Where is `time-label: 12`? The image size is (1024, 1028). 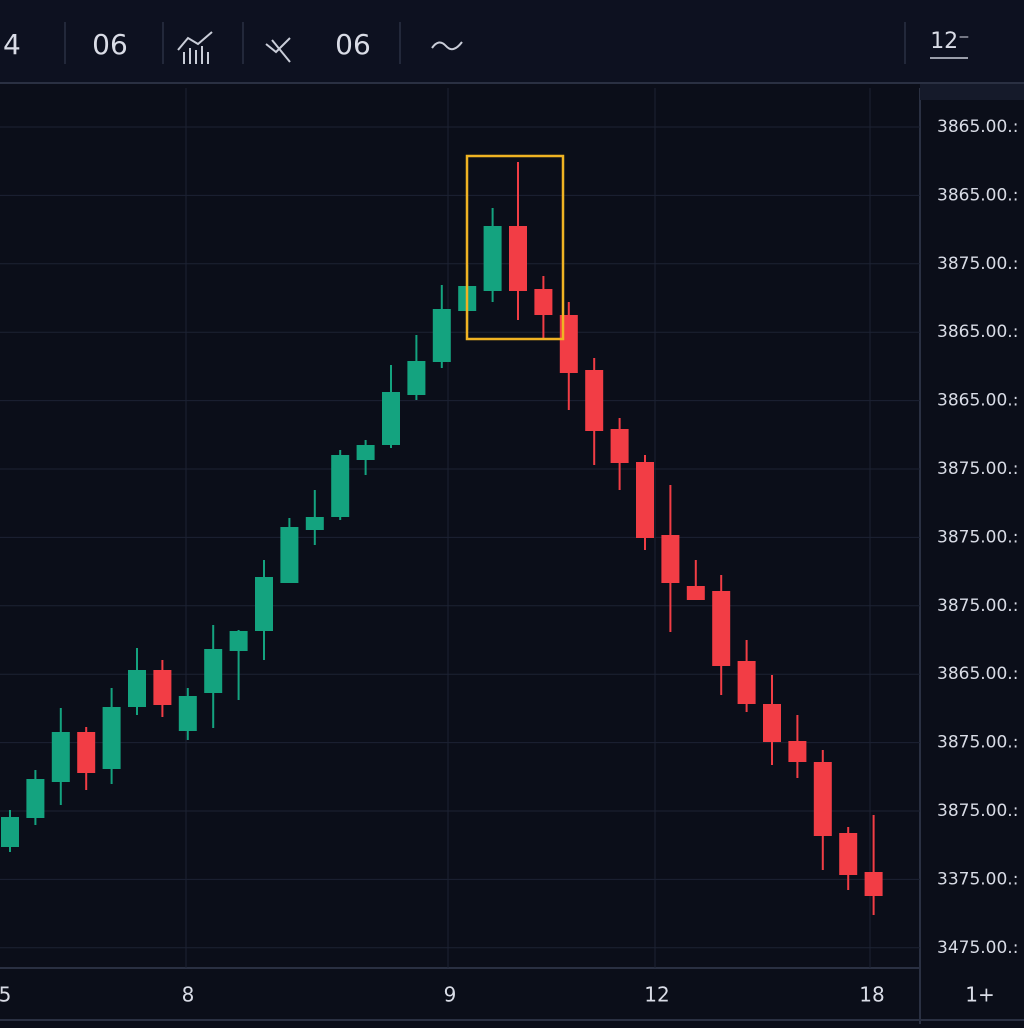
time-label: 12 is located at coordinates (656, 995).